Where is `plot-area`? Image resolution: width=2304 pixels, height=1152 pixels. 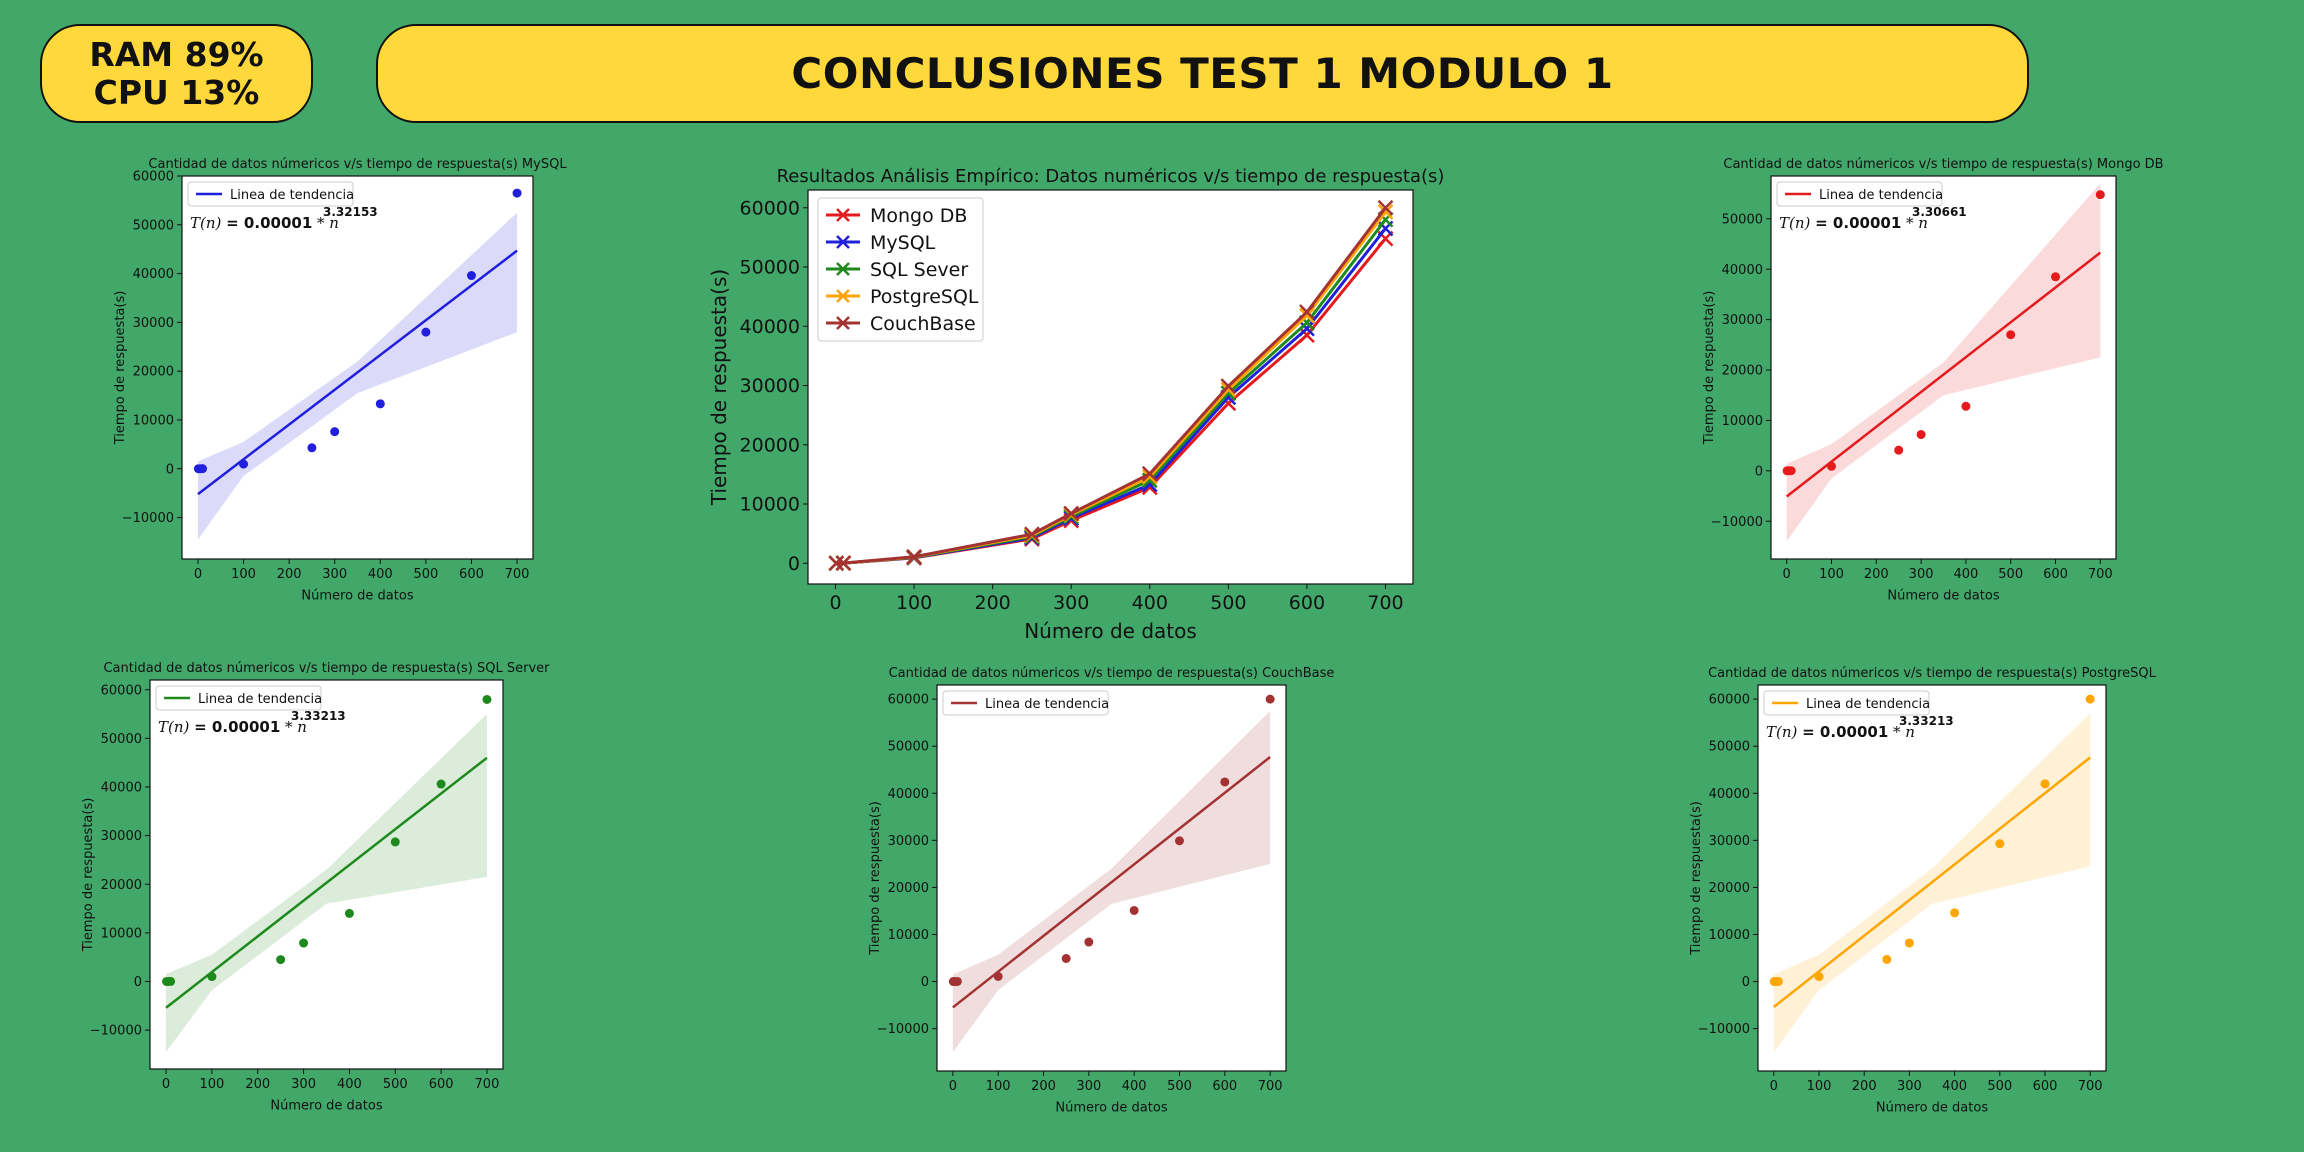 plot-area is located at coordinates (1111, 878).